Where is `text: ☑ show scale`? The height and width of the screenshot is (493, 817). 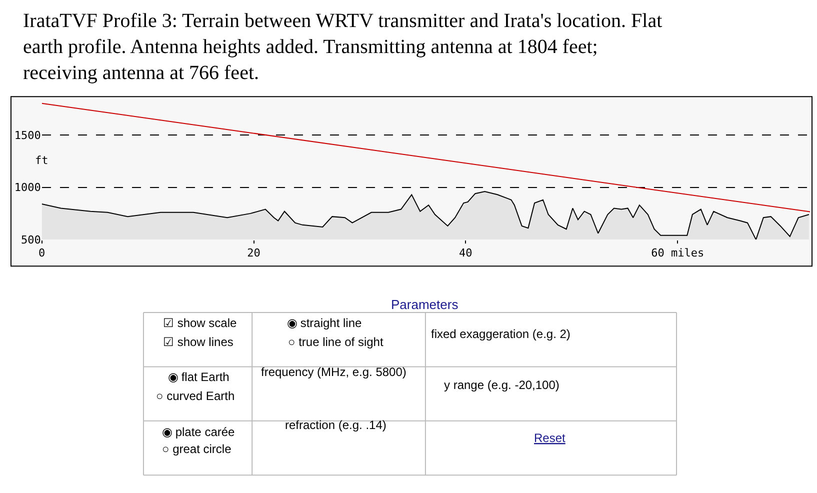
text: ☑ show scale is located at coordinates (200, 323).